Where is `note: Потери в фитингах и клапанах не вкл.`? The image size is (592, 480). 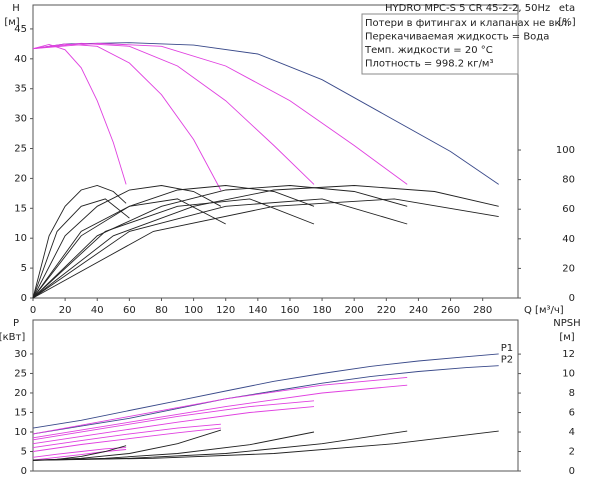 note: Потери в фитингах и клапанах не вкл. is located at coordinates (467, 23).